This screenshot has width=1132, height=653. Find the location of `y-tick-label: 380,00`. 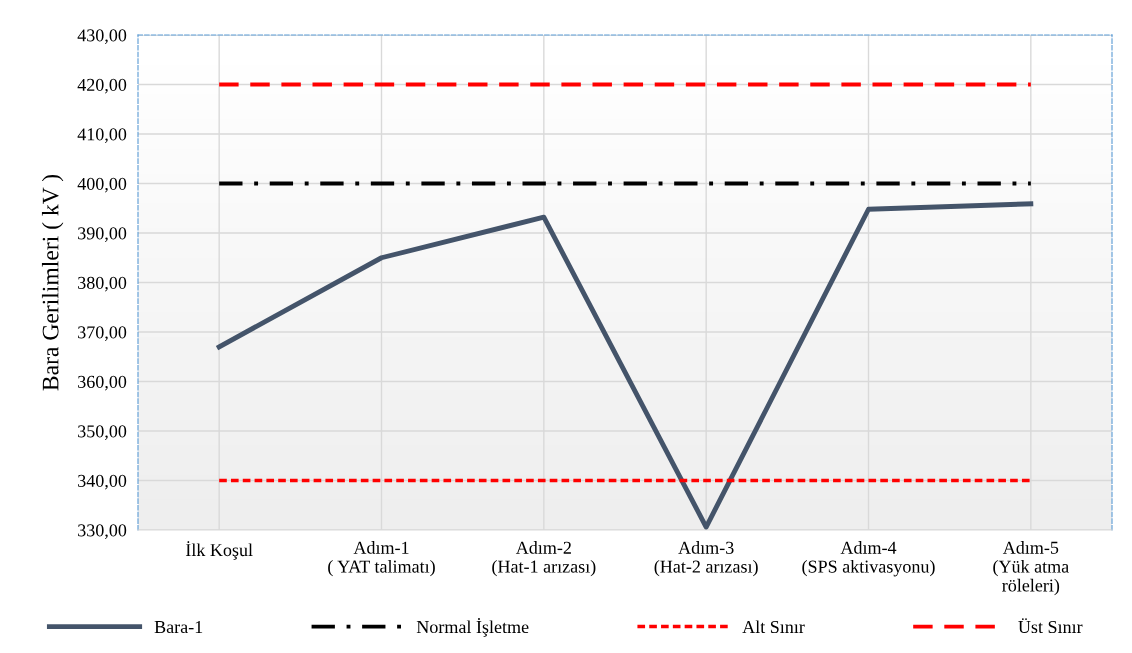

y-tick-label: 380,00 is located at coordinates (102, 284).